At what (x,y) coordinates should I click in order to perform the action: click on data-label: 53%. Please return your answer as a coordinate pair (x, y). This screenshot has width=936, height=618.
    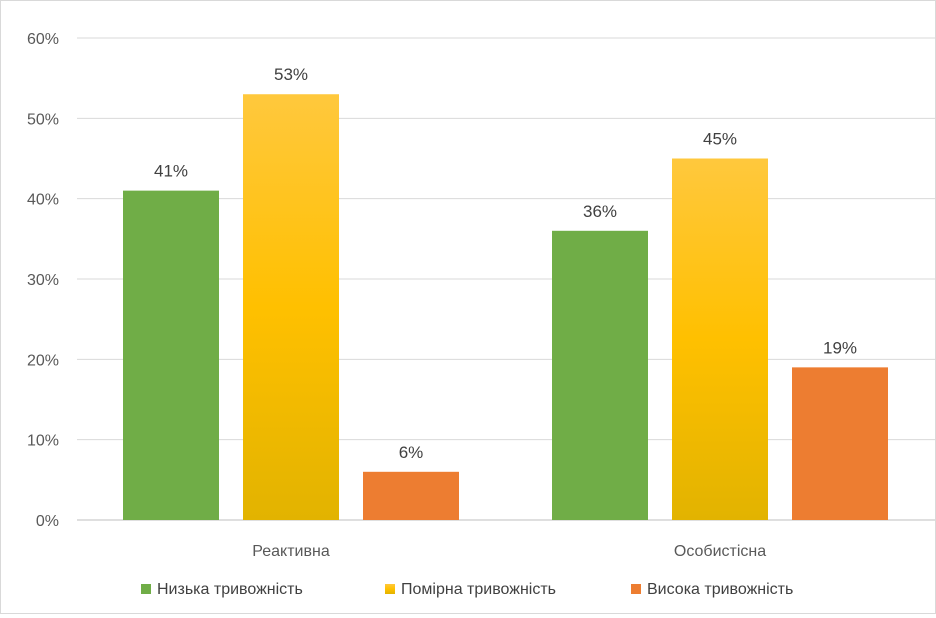
    Looking at the image, I should click on (291, 74).